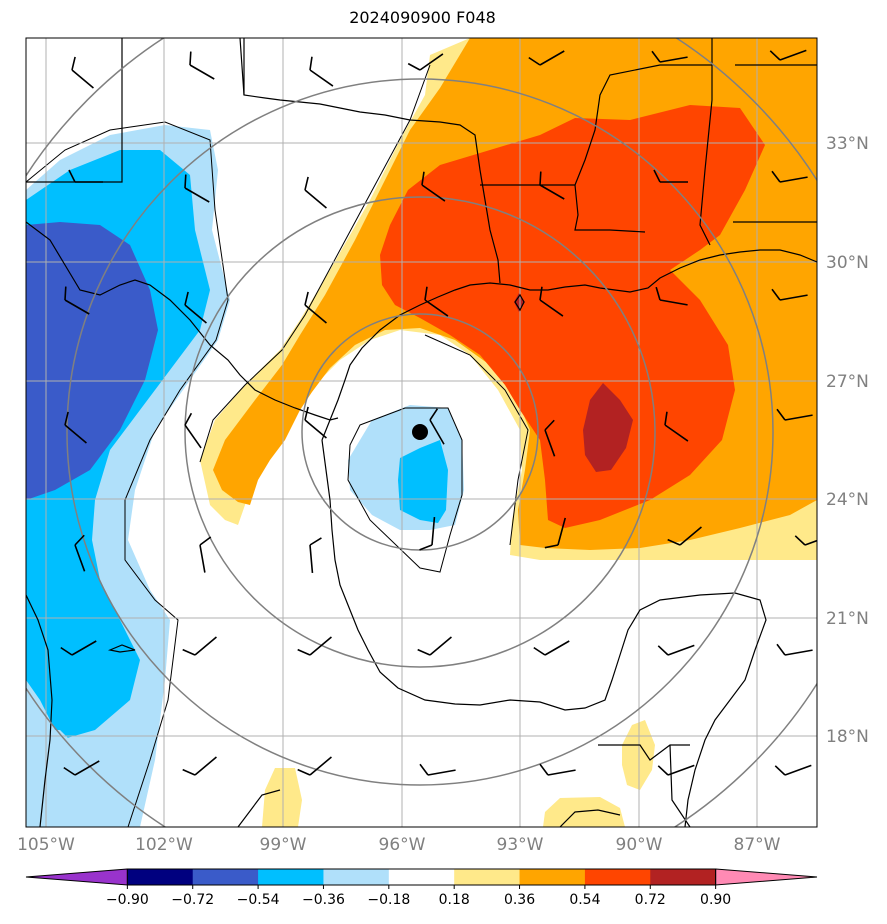 The width and height of the screenshot is (887, 924). What do you see at coordinates (423, 481) in the screenshot?
I see `fill-storm-neg-0.36` at bounding box center [423, 481].